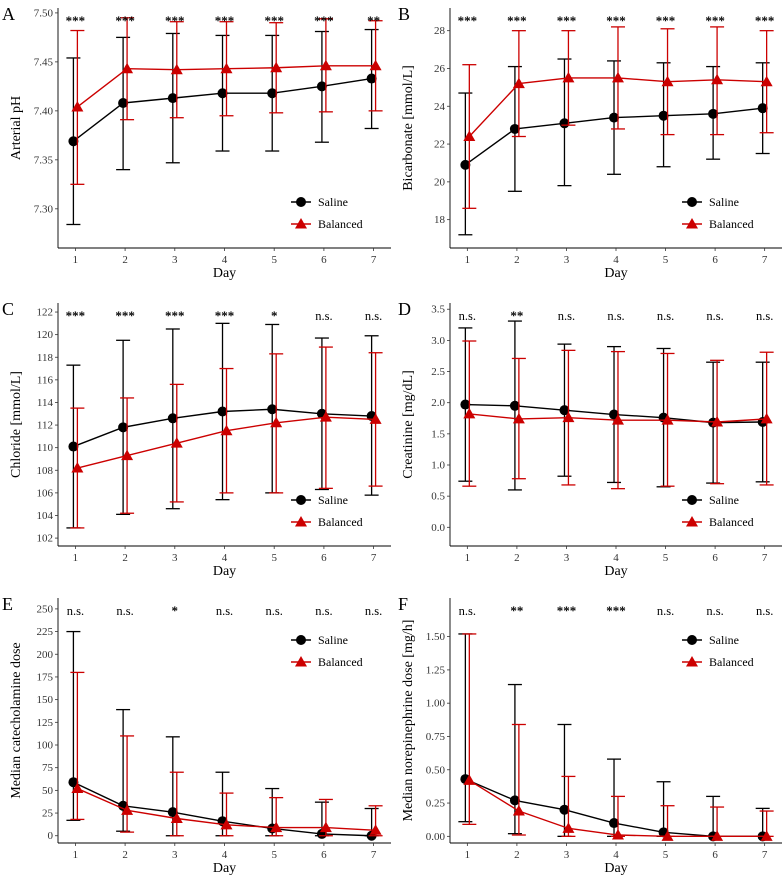  I want to click on y-tick-label: 75, so click(48, 768).